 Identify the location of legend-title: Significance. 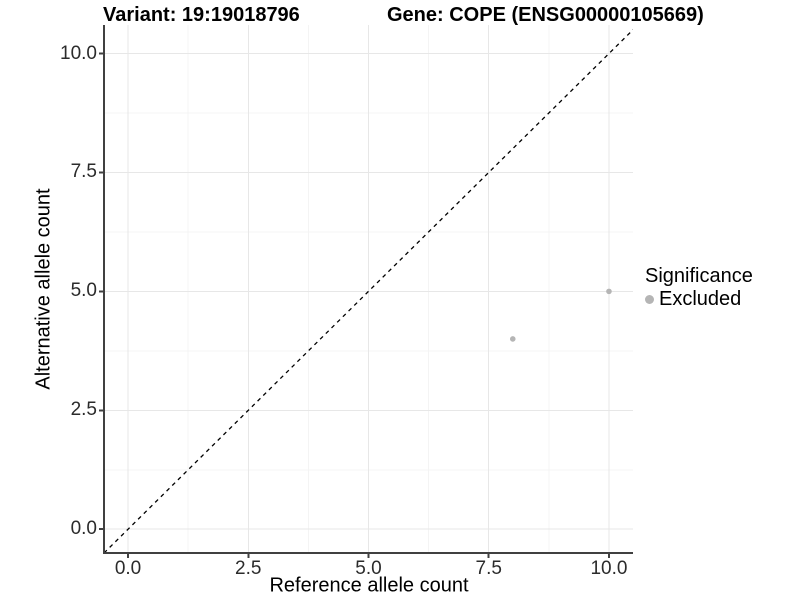
(699, 276).